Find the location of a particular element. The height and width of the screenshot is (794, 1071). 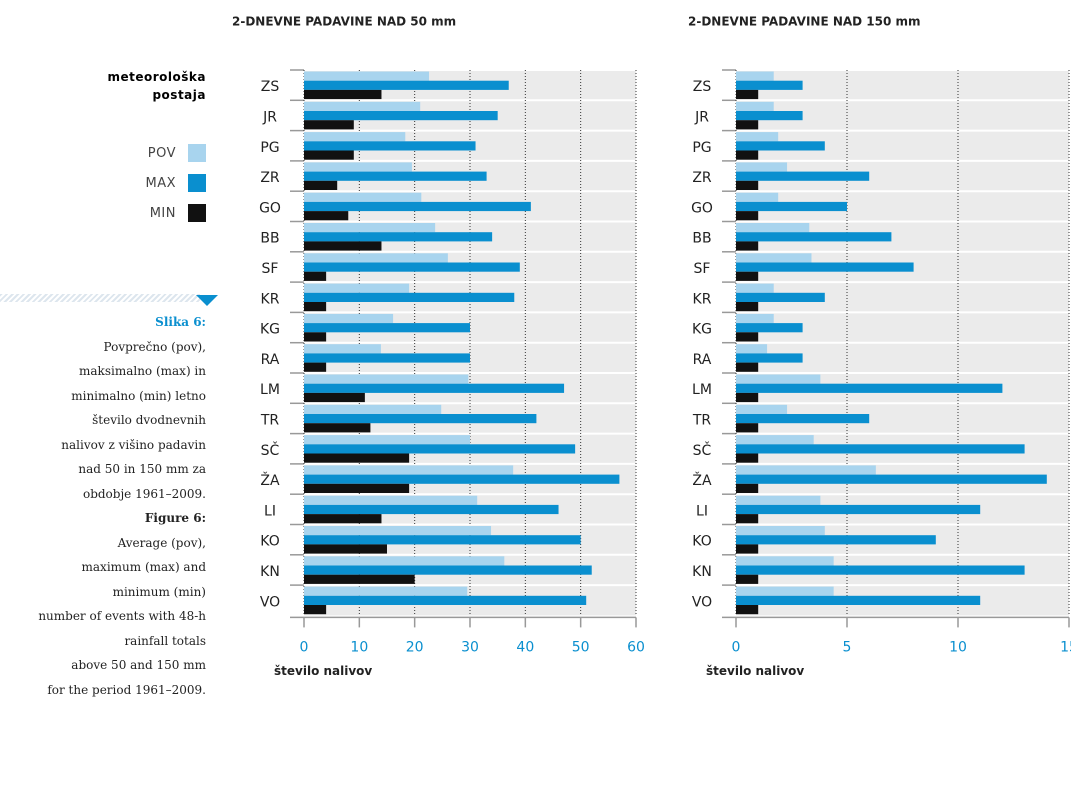

legend-item: POV is located at coordinates (103, 153).